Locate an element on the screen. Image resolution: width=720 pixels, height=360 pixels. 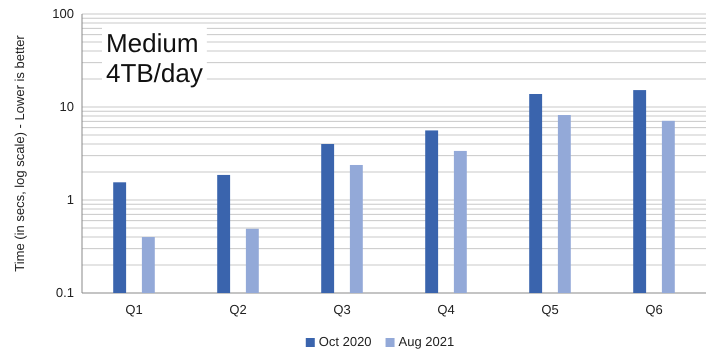
annotation: 4TB/day is located at coordinates (154, 73).